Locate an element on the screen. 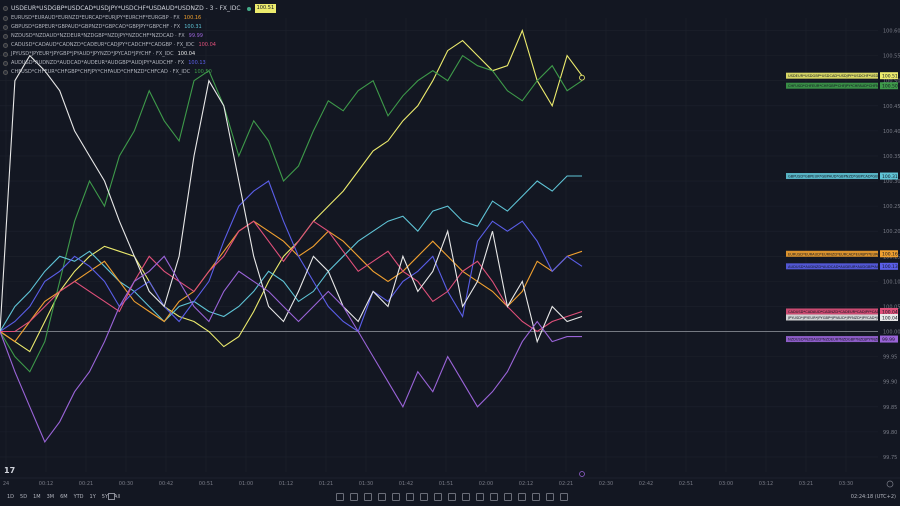  legend-row-value: 100.13 is located at coordinates (197, 63).